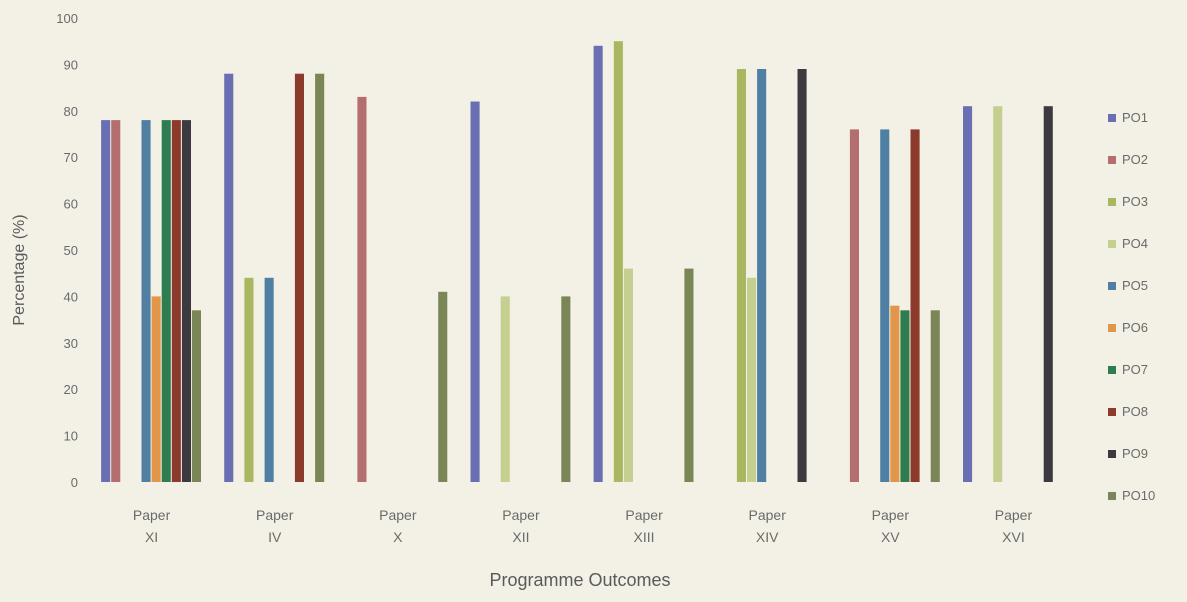 This screenshot has height=602, width=1187. I want to click on bar-po9-cat8, so click(1048, 294).